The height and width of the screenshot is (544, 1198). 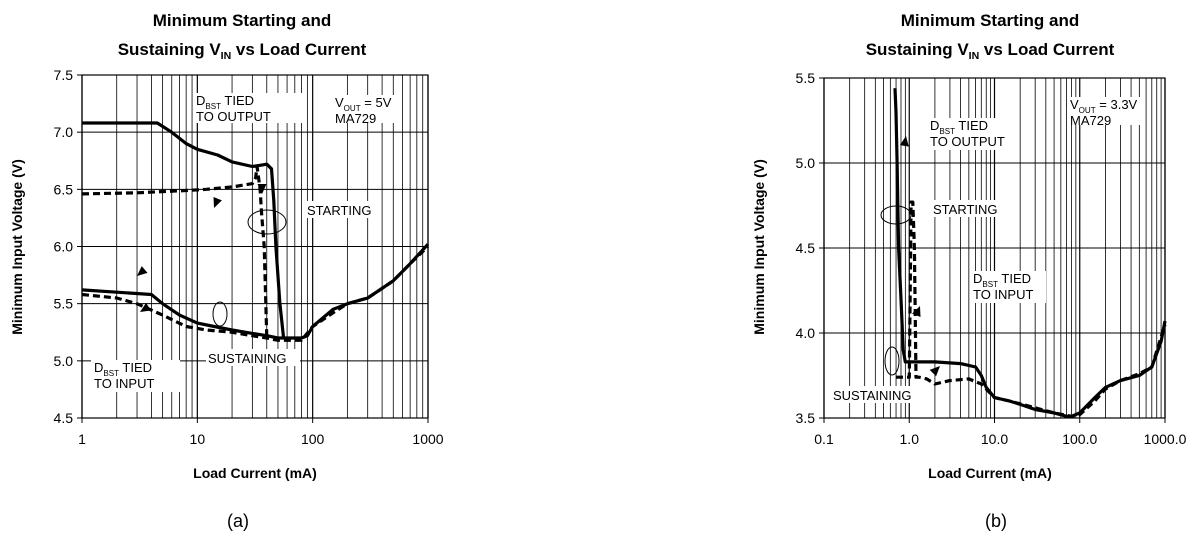 What do you see at coordinates (965, 209) in the screenshot?
I see `text-run: STARTING` at bounding box center [965, 209].